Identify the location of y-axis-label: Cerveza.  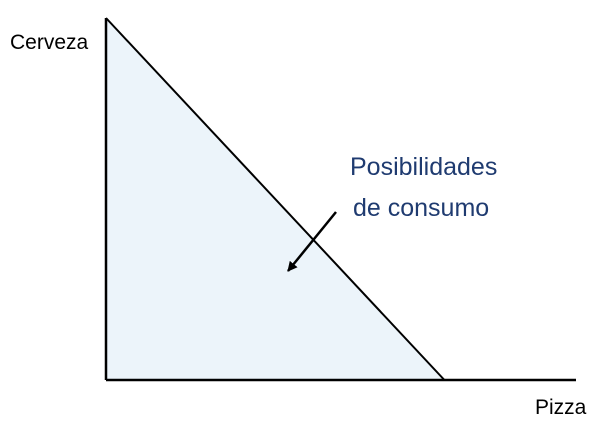
(49, 42).